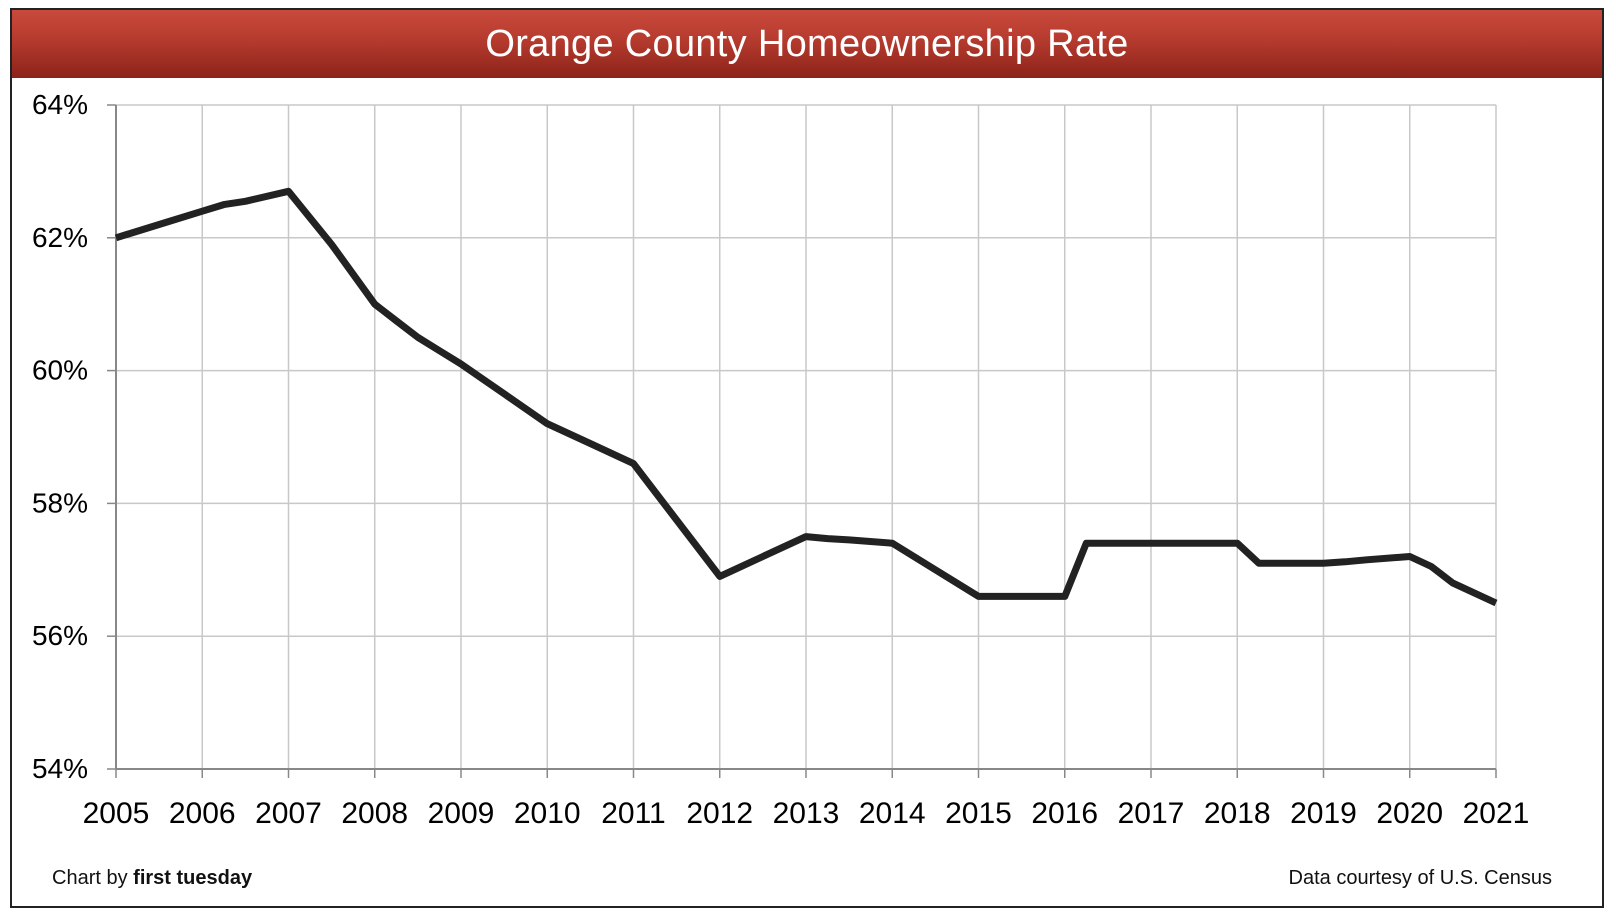 The image size is (1616, 916). Describe the element at coordinates (633, 813) in the screenshot. I see `x-tick-label: 2011` at that location.